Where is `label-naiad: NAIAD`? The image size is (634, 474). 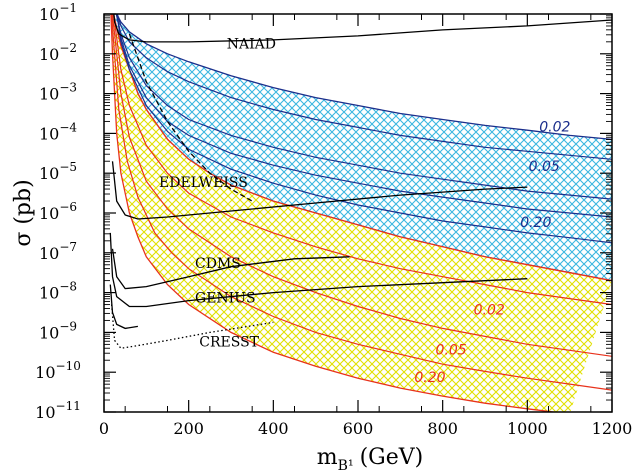
label-naiad: NAIAD is located at coordinates (251, 45).